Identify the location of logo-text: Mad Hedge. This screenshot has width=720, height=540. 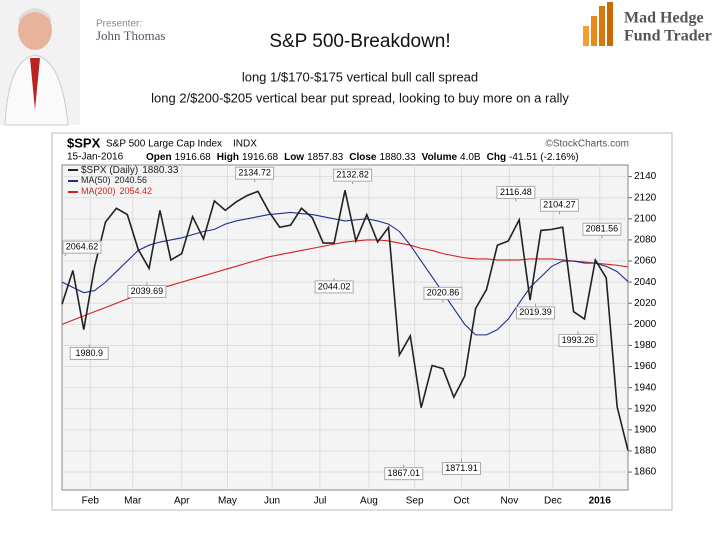
(664, 18).